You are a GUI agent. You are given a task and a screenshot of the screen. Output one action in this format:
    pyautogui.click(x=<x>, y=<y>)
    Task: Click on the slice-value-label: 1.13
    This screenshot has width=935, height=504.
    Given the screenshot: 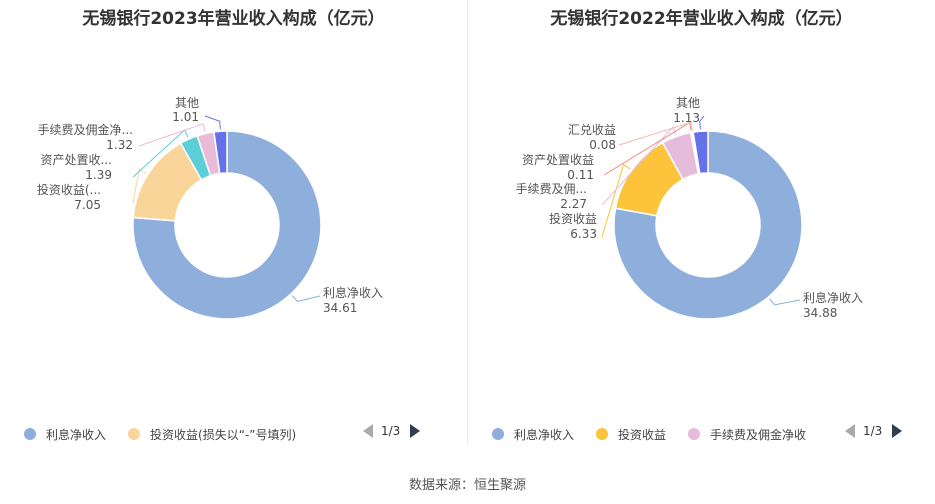 What is the action you would take?
    pyautogui.click(x=686, y=118)
    